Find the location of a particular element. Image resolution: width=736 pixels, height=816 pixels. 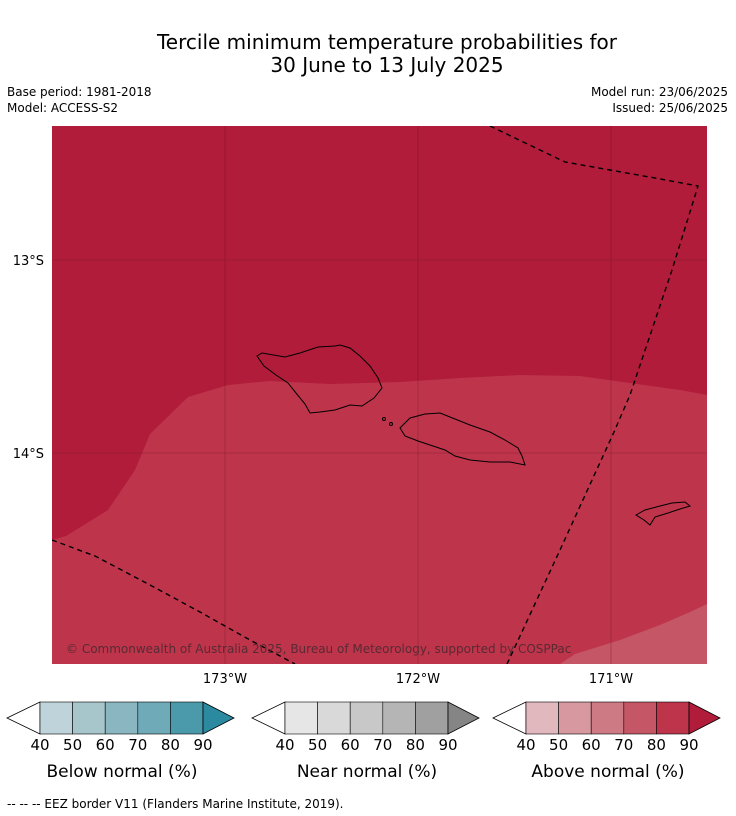

meta-right: Model run: 23/06/2025 Issued: 25/06/2025 is located at coordinates (659, 100).